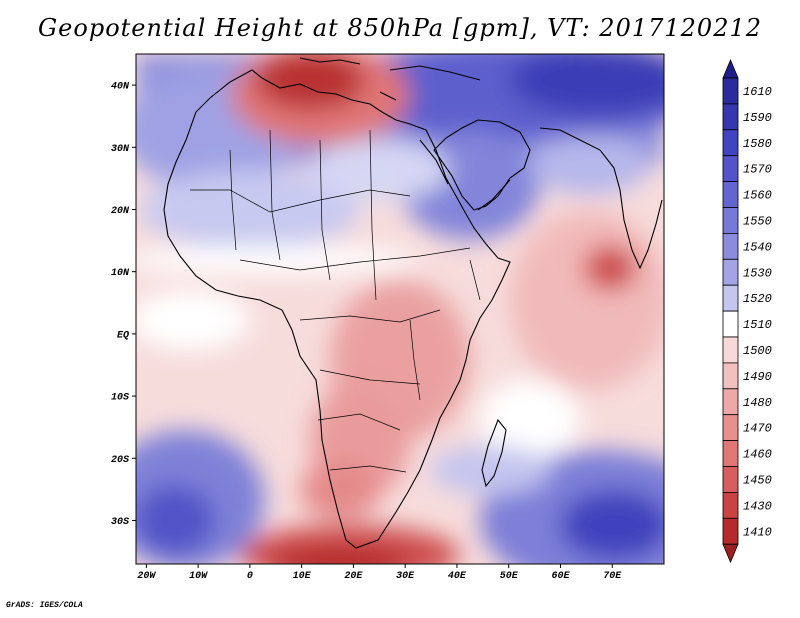  I want to click on x-tick-label: 40E, so click(457, 576).